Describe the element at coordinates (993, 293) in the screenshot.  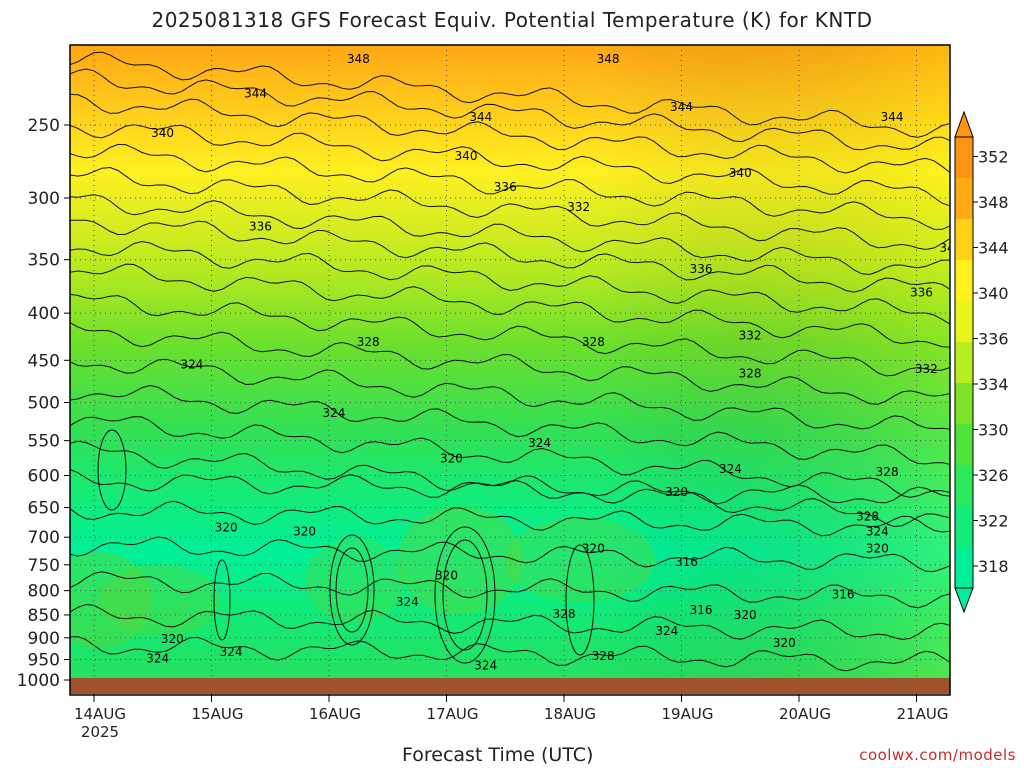
I see `colorbar-label: 340` at that location.